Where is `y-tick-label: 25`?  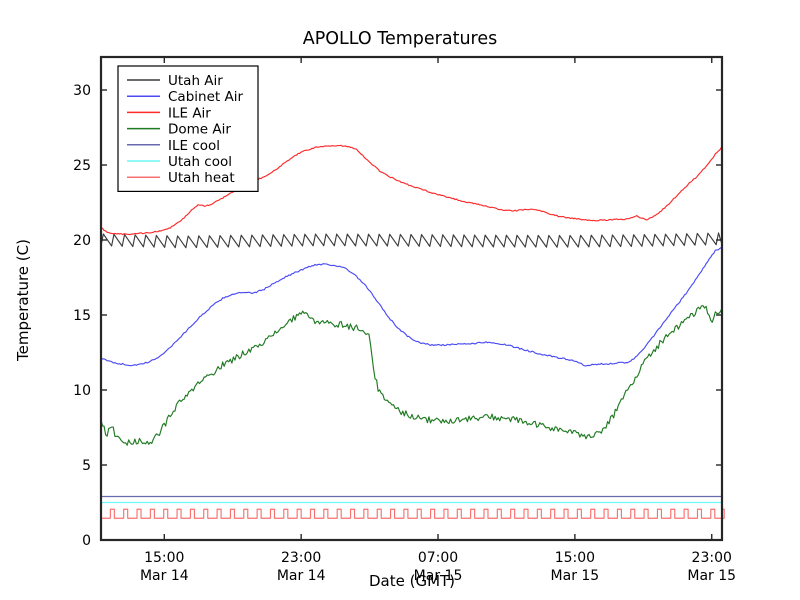 y-tick-label: 25 is located at coordinates (82, 166).